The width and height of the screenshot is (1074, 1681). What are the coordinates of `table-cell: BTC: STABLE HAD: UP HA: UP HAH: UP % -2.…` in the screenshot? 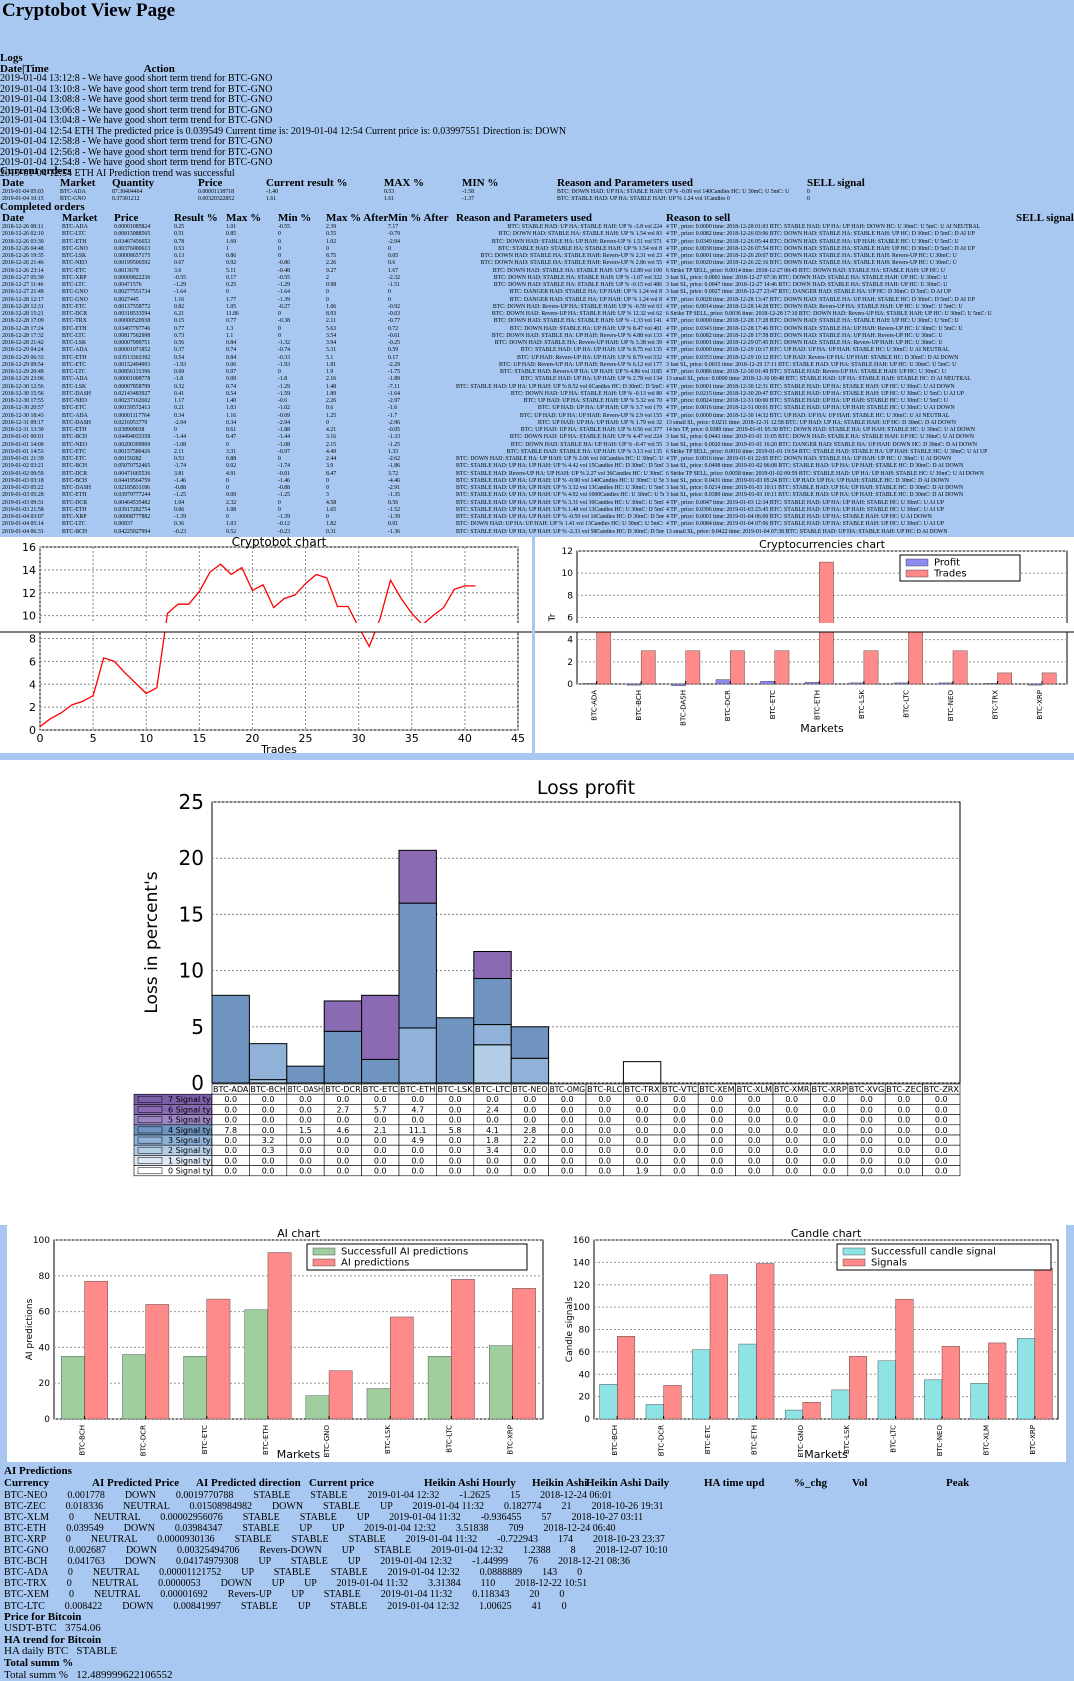 It's located at (559, 532).